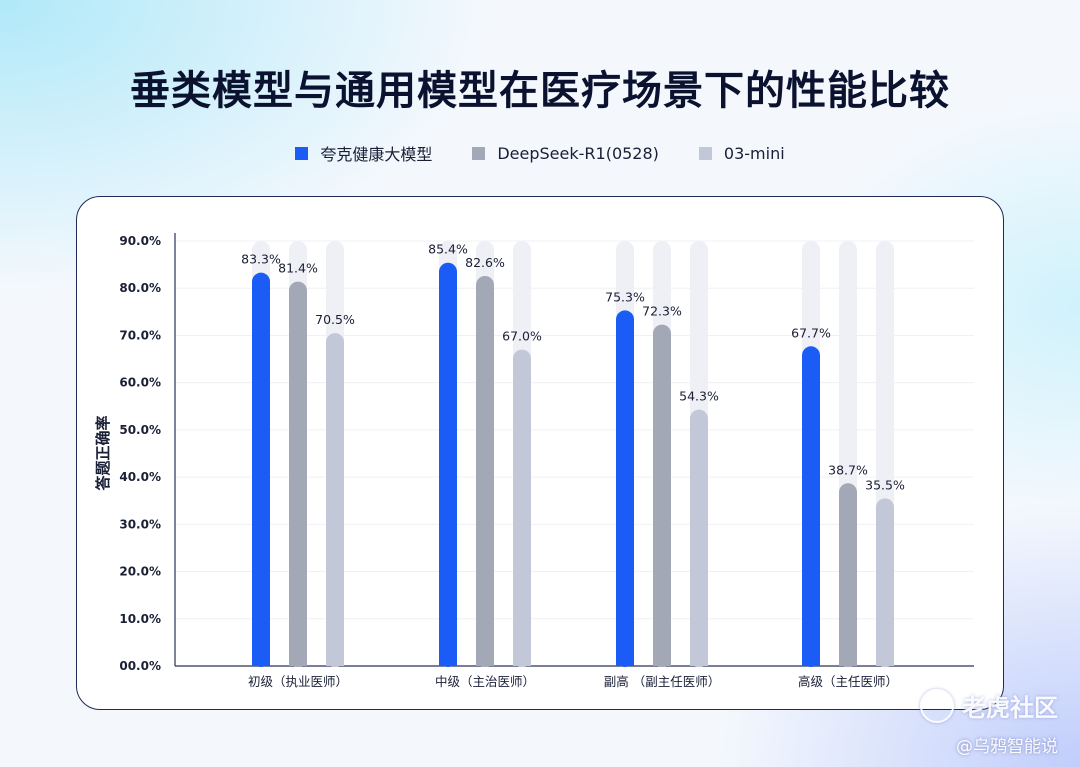 The width and height of the screenshot is (1080, 767). What do you see at coordinates (140, 335) in the screenshot?
I see `y-tick-label: 70.0%` at bounding box center [140, 335].